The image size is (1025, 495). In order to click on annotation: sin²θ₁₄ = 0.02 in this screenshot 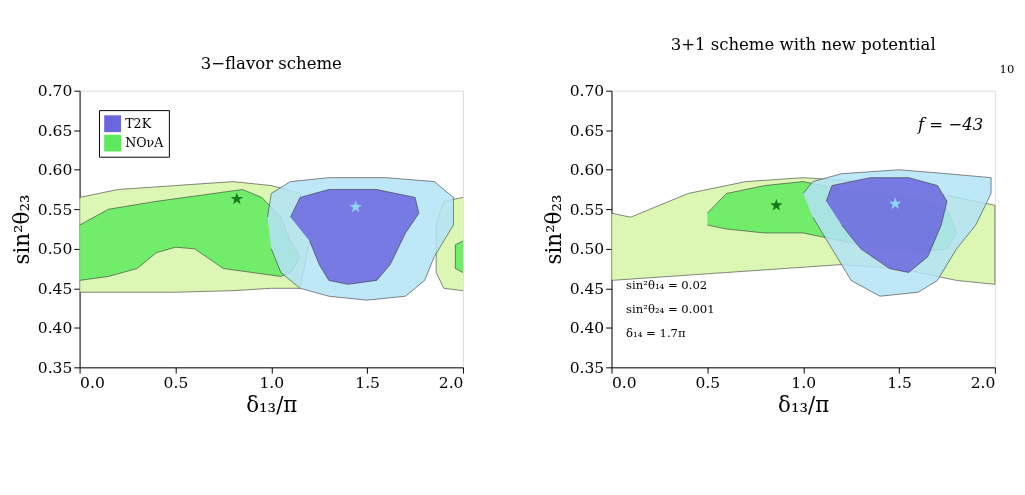, I will do `click(667, 284)`.